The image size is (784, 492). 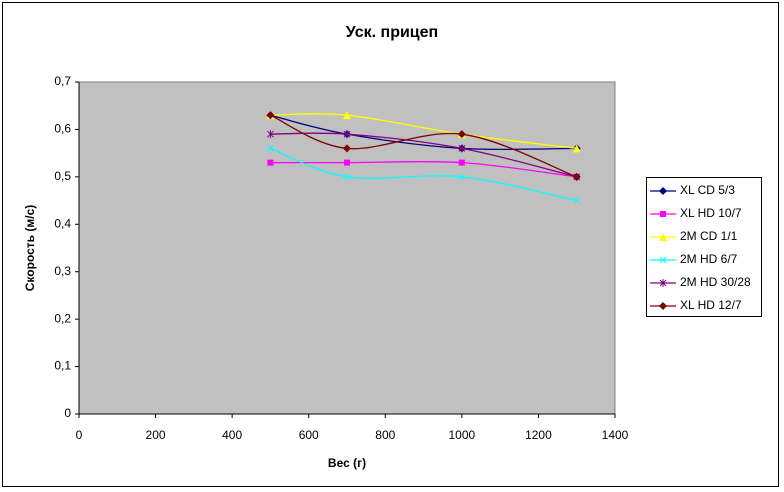 I want to click on y-tick-label: 0,3, so click(x=62, y=271).